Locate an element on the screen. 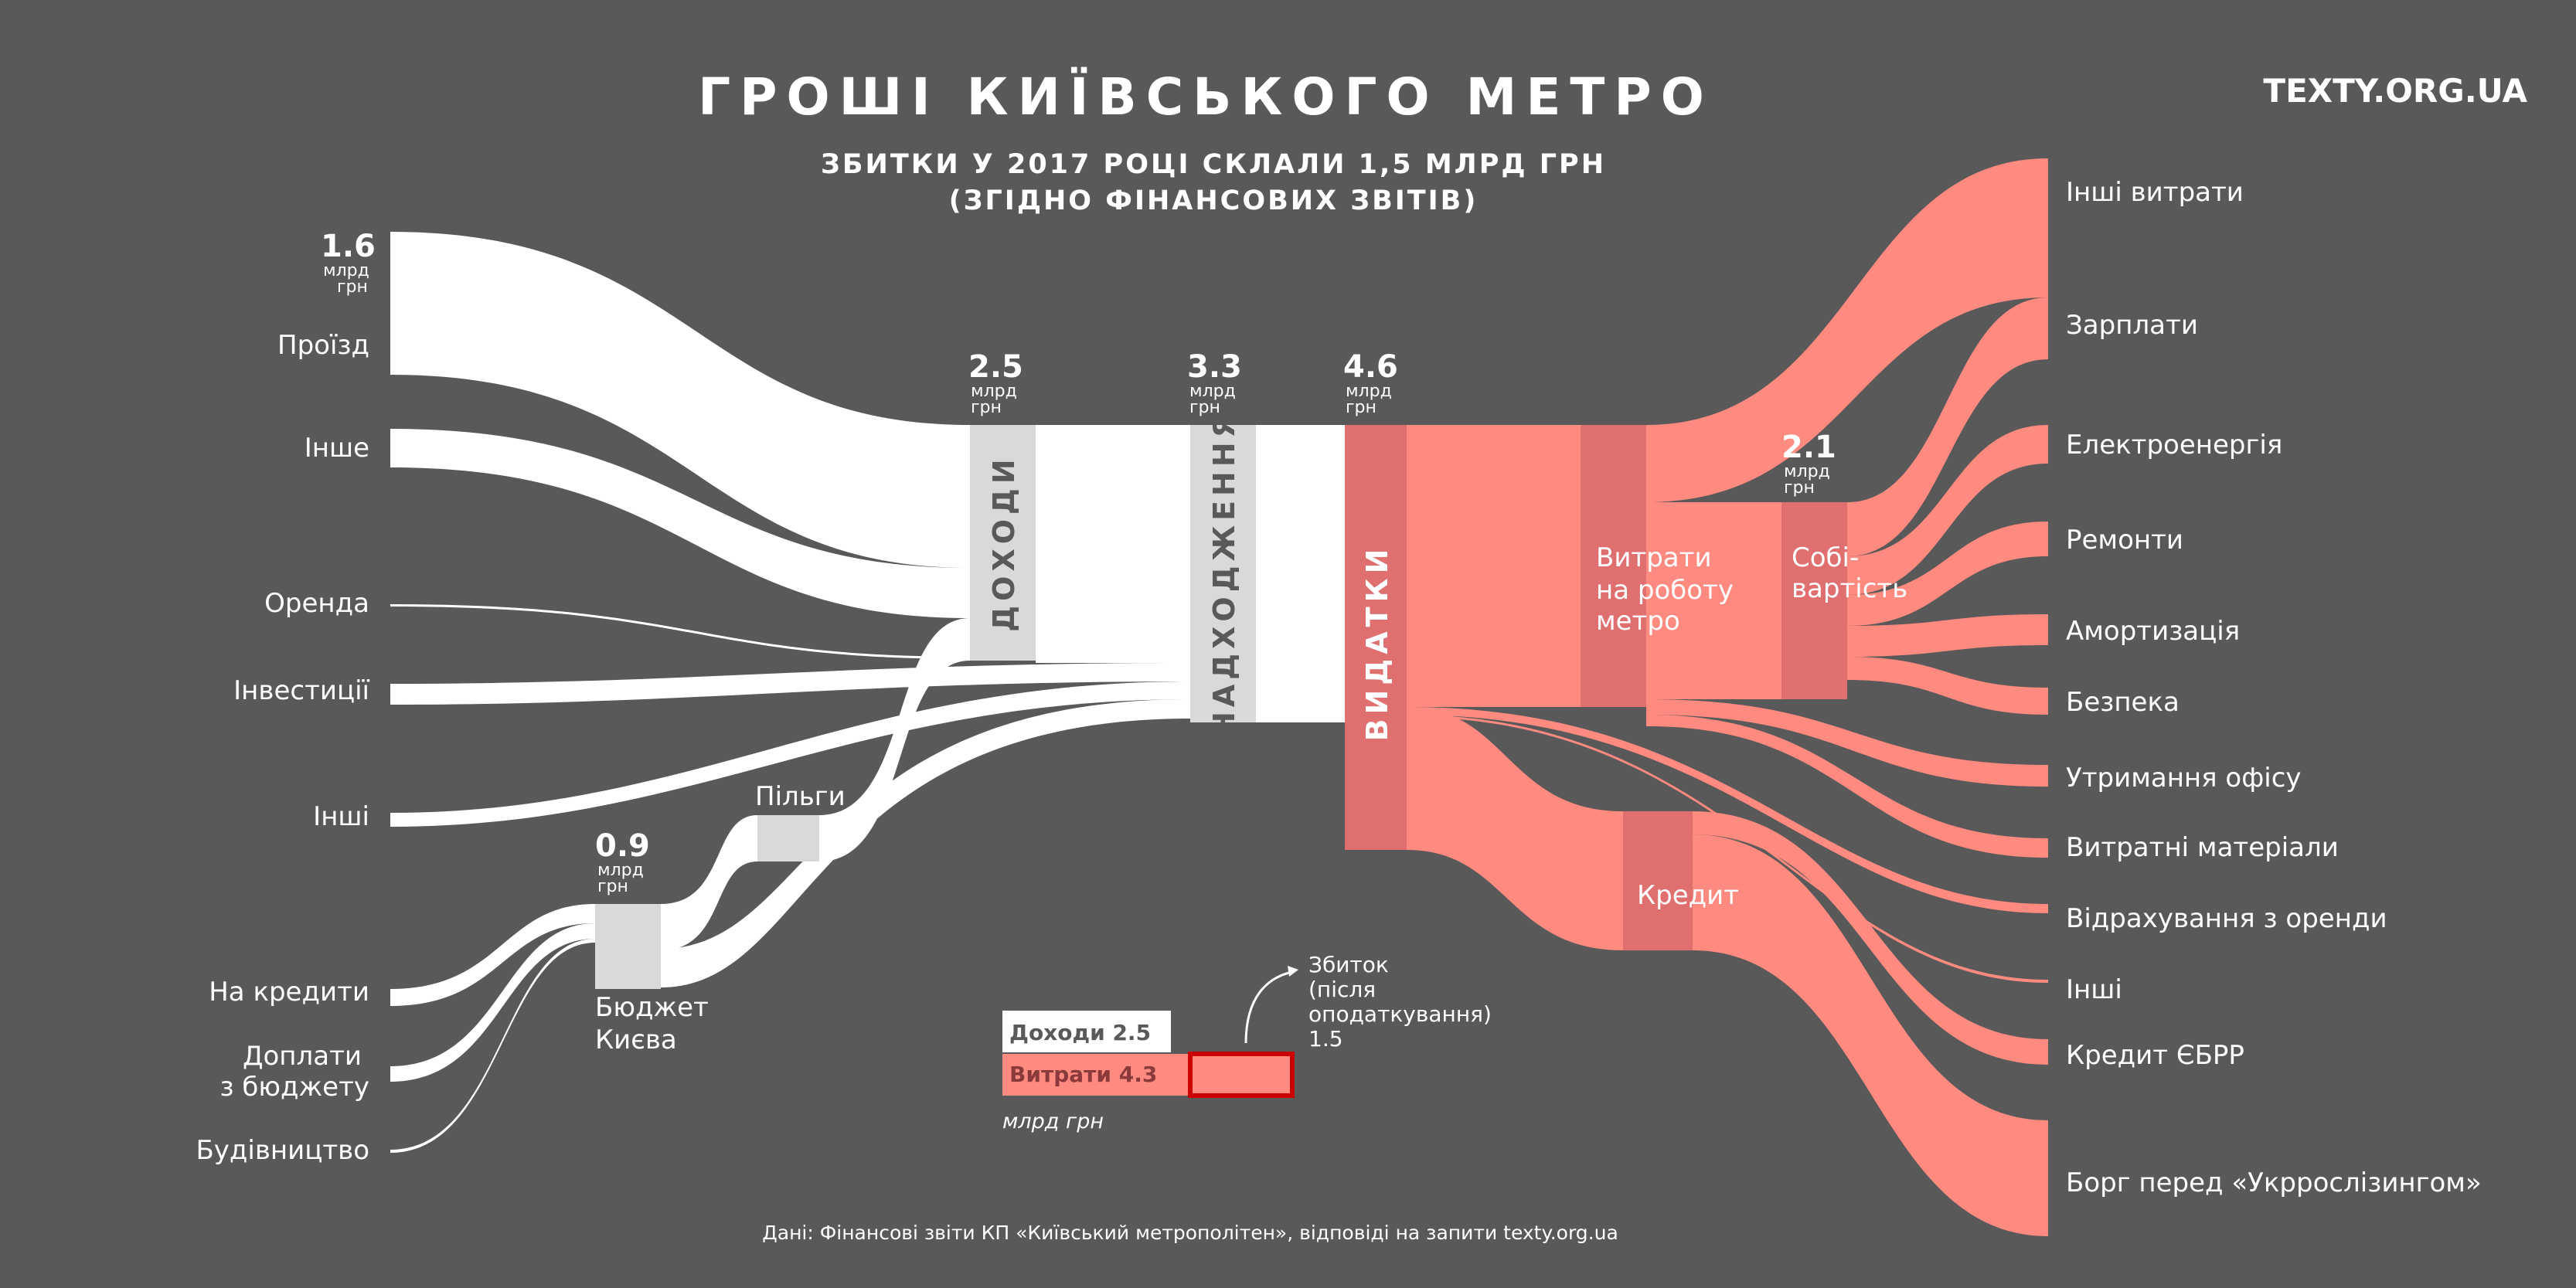 The image size is (2576, 1288). node-label-dohody: ДОХОДИ is located at coordinates (1004, 542).